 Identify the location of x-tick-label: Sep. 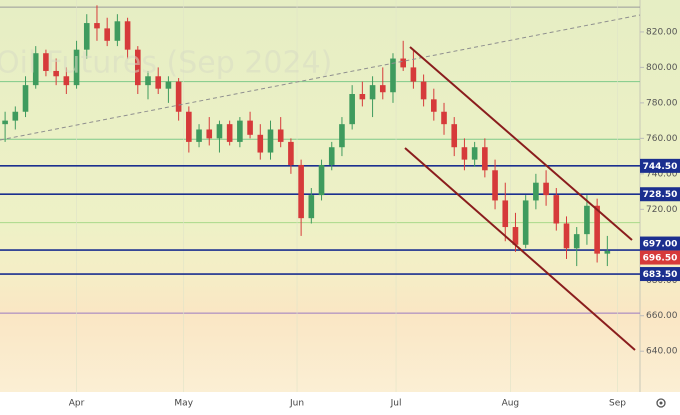
(617, 404).